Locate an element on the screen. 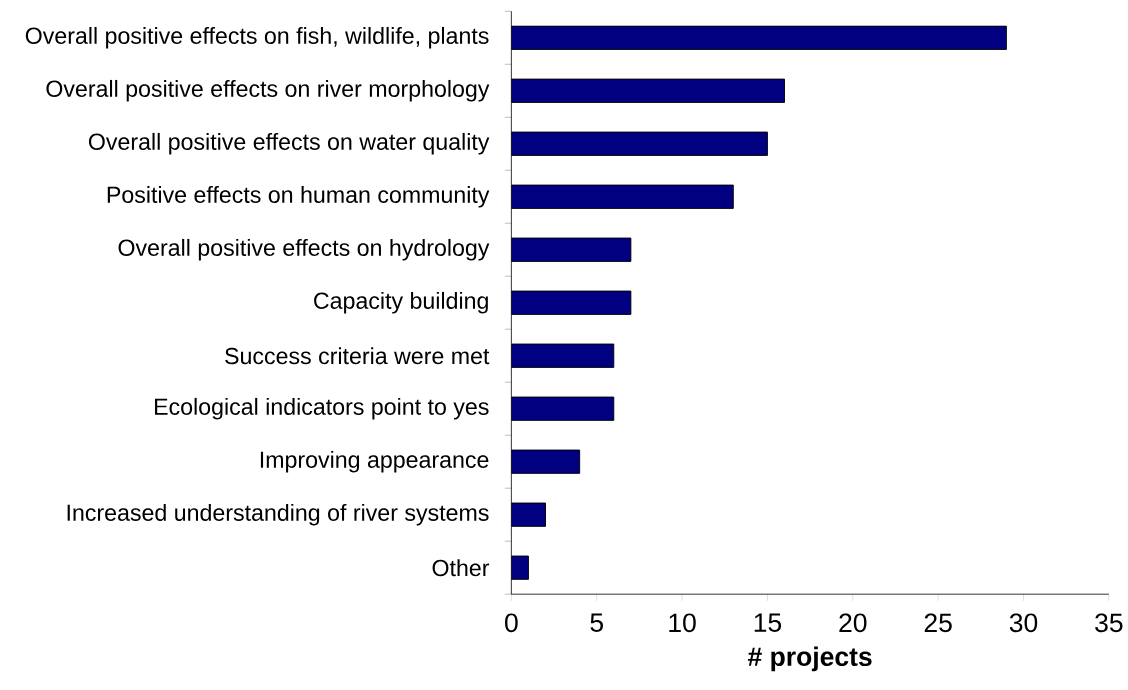 The height and width of the screenshot is (690, 1128). x-tick-label: 5 is located at coordinates (596, 623).